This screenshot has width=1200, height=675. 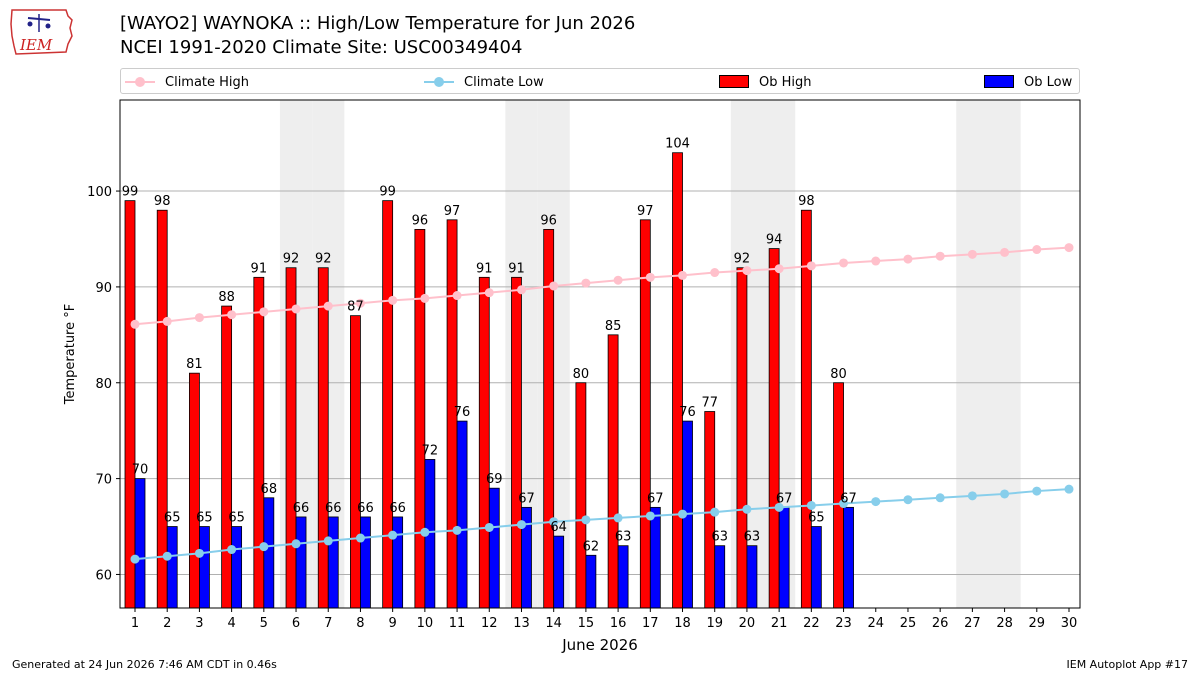 I want to click on x-tick-label-4: 4, so click(x=231, y=623).